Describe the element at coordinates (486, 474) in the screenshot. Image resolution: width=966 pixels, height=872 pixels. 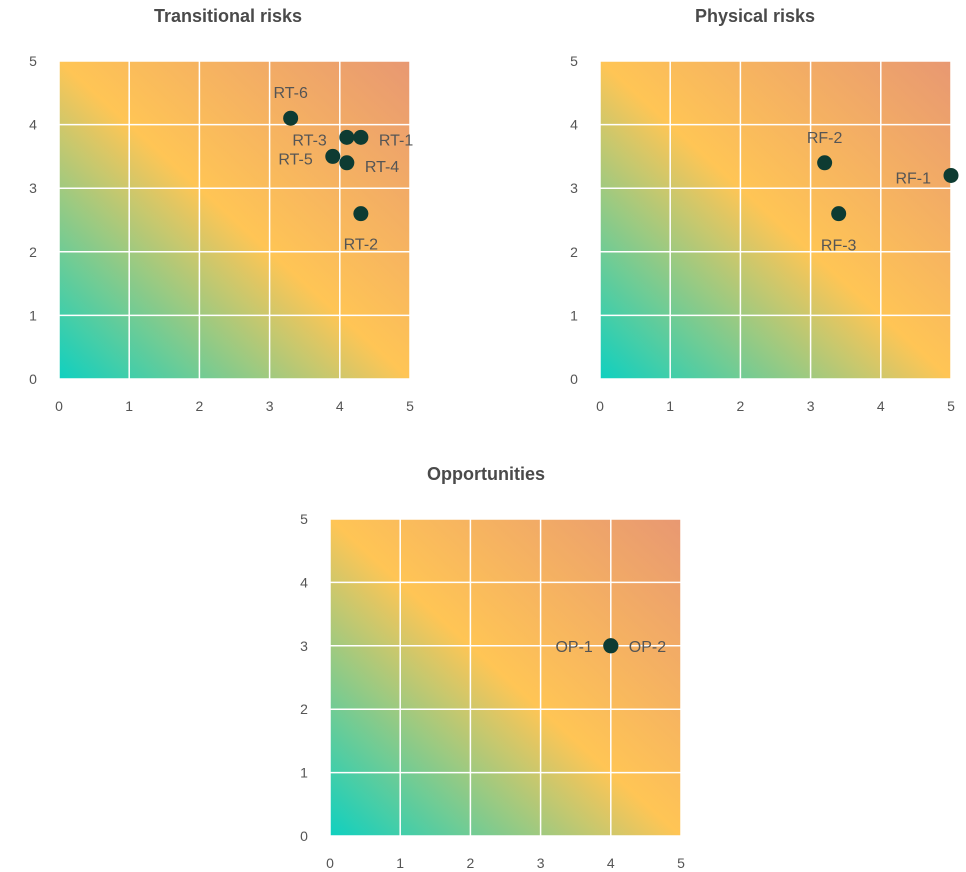
I see `chart-title-opportunities: Opportunities` at that location.